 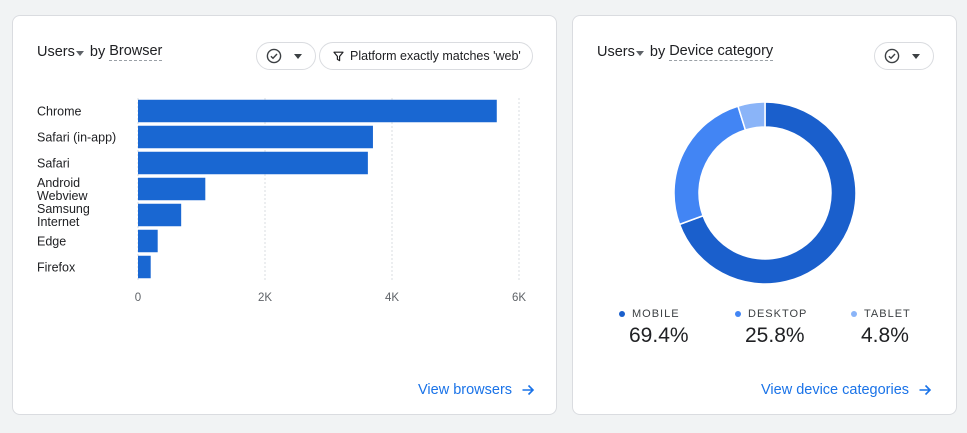 I want to click on card-title: Users by Browser, so click(x=100, y=52).